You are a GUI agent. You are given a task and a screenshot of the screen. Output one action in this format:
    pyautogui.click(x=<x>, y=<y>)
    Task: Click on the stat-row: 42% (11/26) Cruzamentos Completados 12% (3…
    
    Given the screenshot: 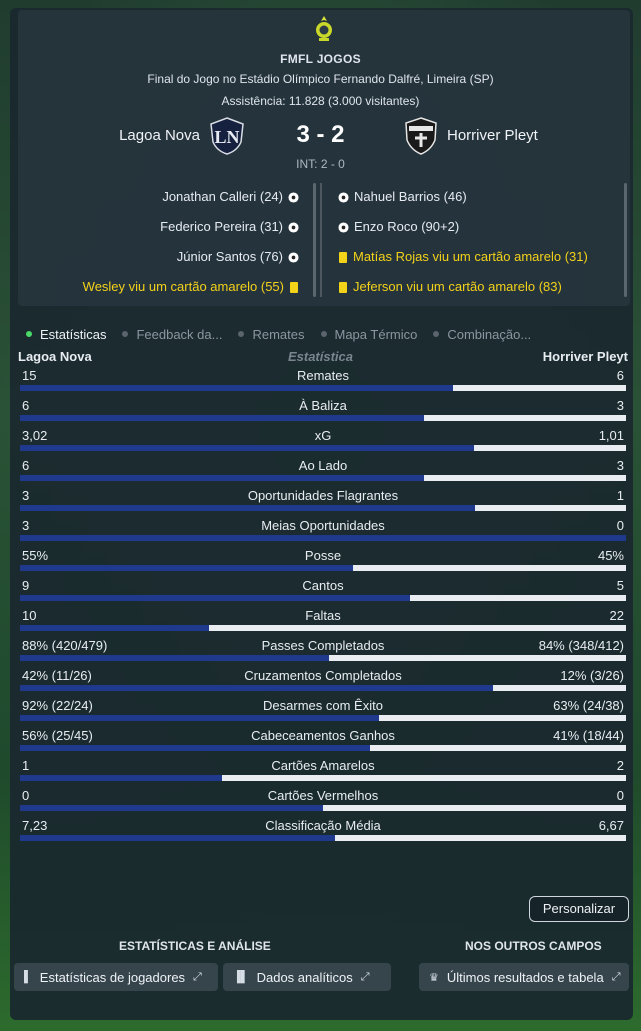 What is the action you would take?
    pyautogui.click(x=323, y=681)
    